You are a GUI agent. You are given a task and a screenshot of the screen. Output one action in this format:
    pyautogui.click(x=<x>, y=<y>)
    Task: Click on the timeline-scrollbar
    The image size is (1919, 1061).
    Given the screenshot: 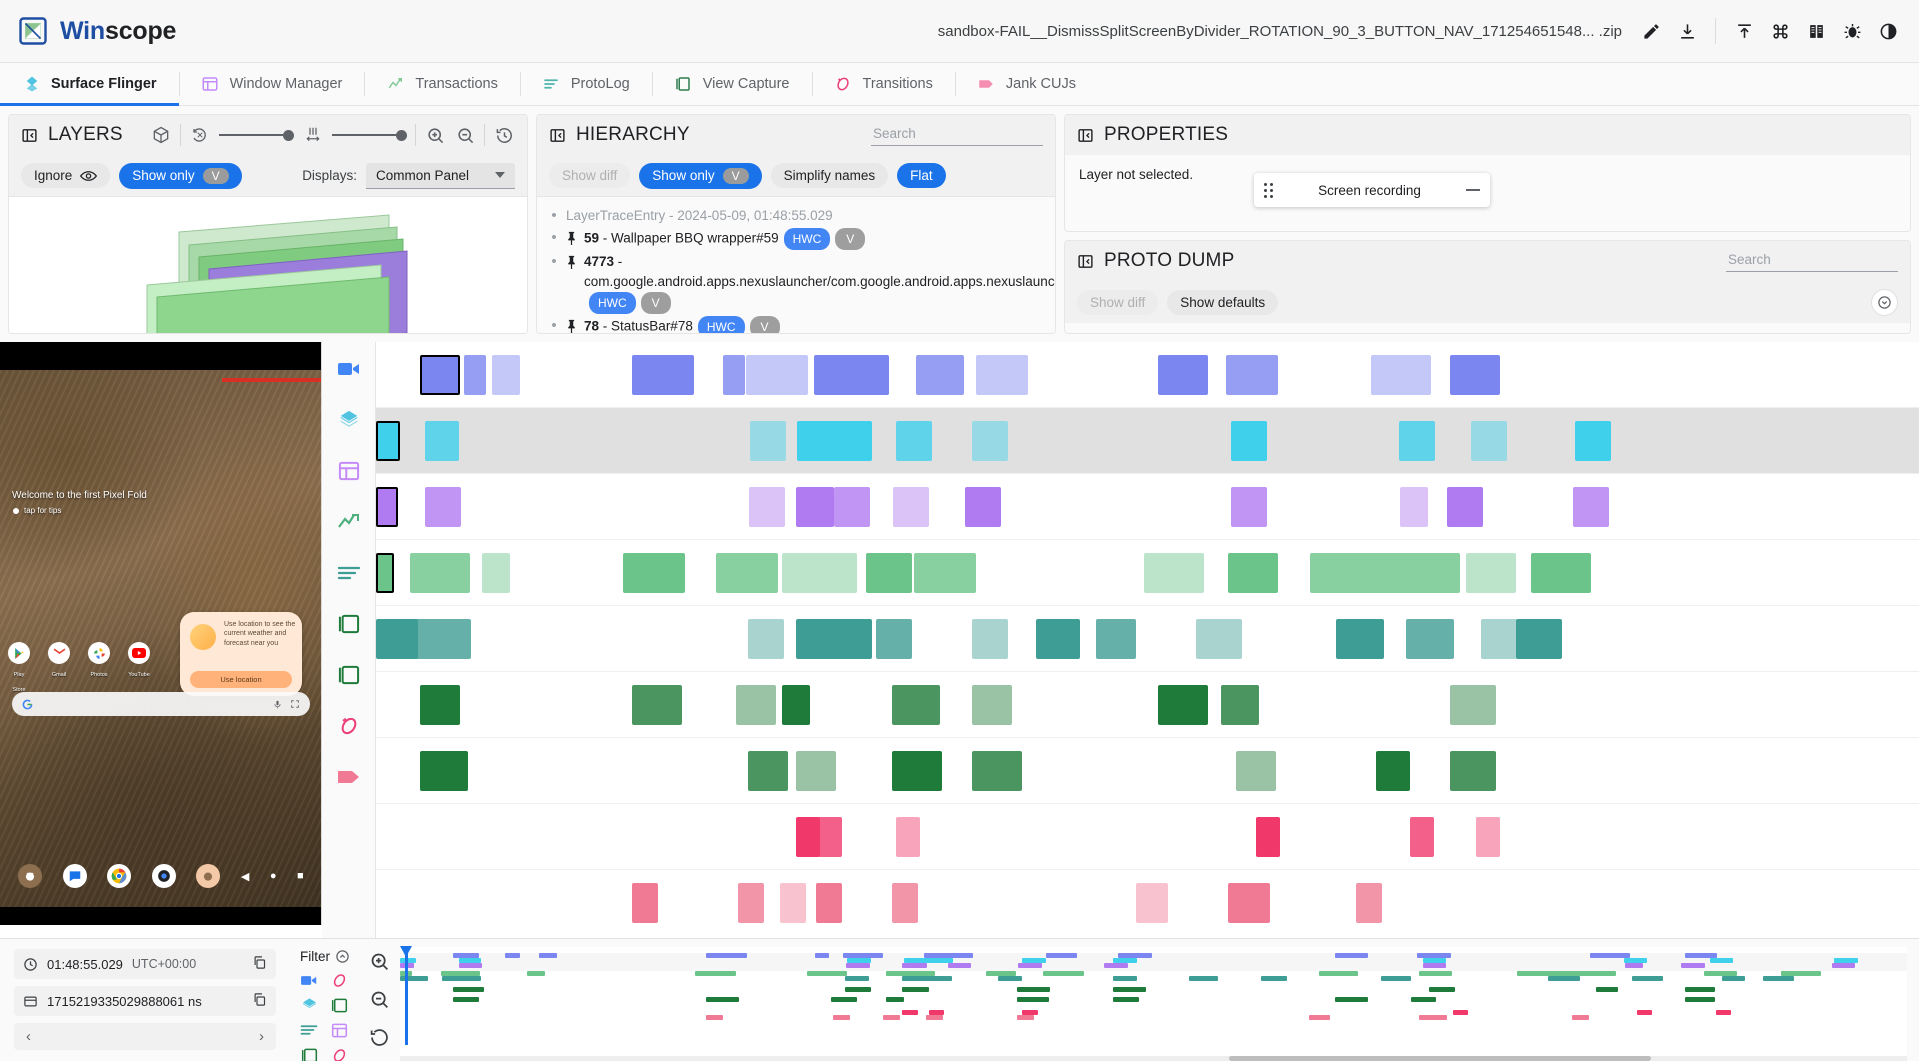 What is the action you would take?
    pyautogui.click(x=1153, y=1058)
    